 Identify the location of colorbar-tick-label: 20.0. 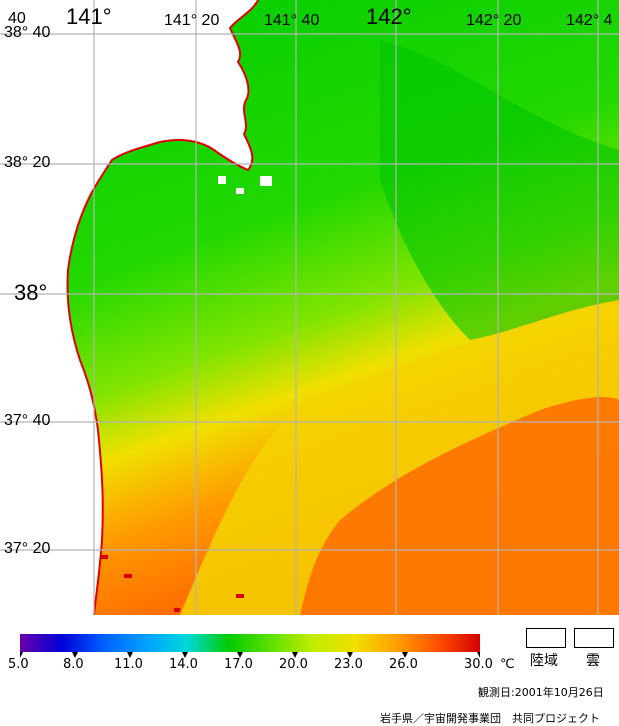
(293, 664).